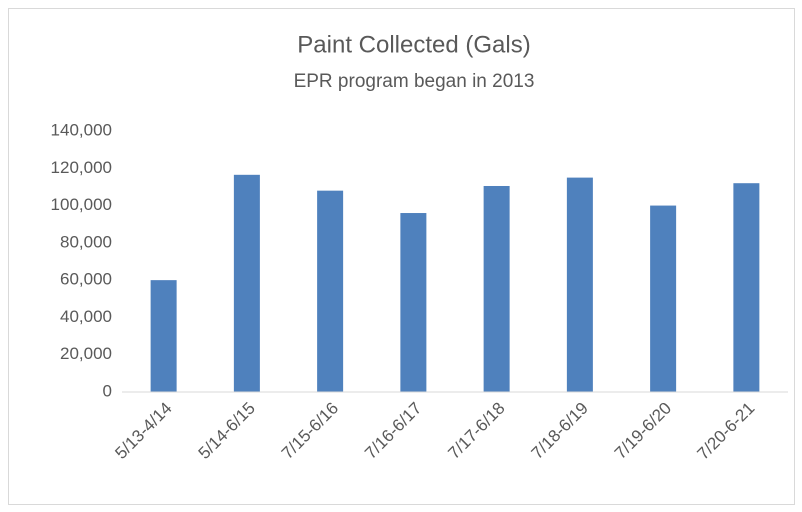 The height and width of the screenshot is (512, 802). I want to click on y-tick-label: 140,000, so click(81, 129).